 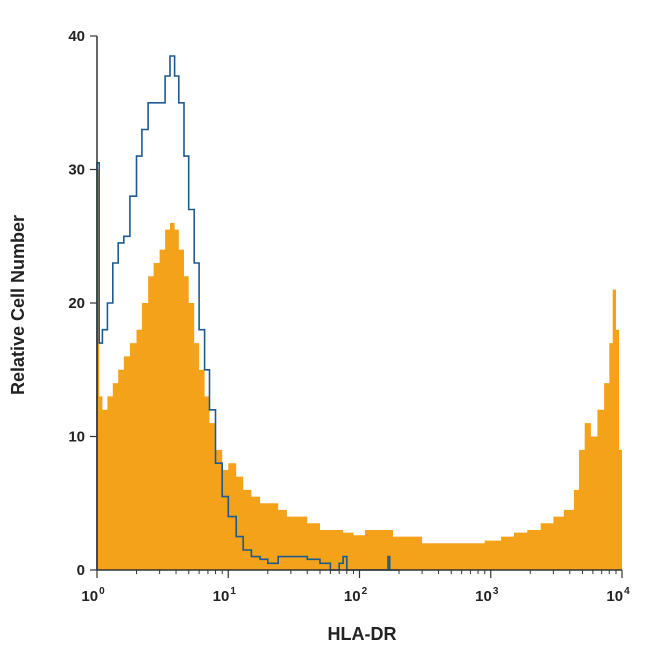 I want to click on x-tick-label: 10², so click(x=356, y=595).